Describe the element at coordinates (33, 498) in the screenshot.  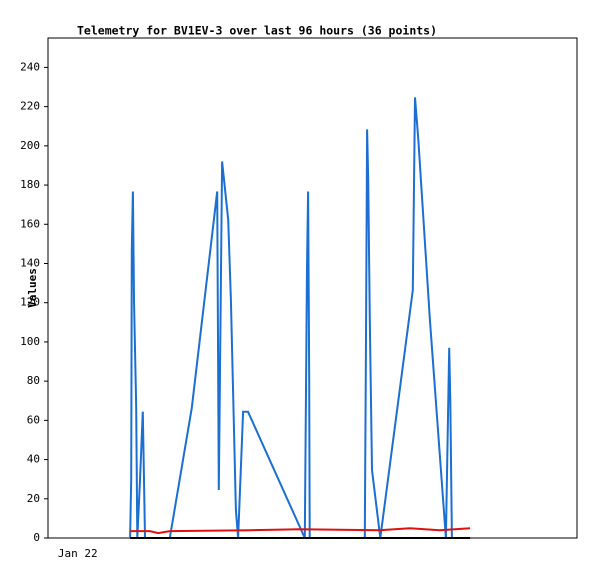
I see `y-tick-label: 20` at that location.